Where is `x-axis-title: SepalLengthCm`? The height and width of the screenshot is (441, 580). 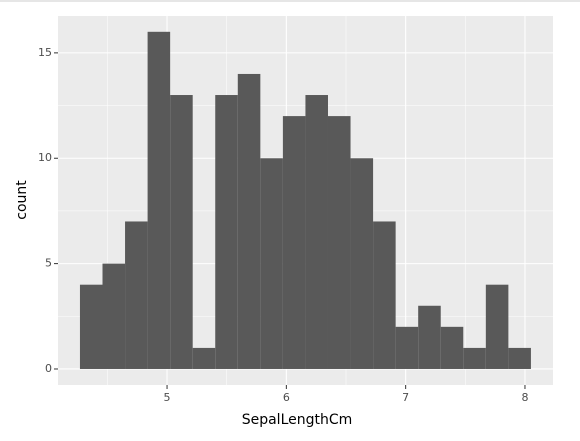
x-axis-title: SepalLengthCm is located at coordinates (297, 420).